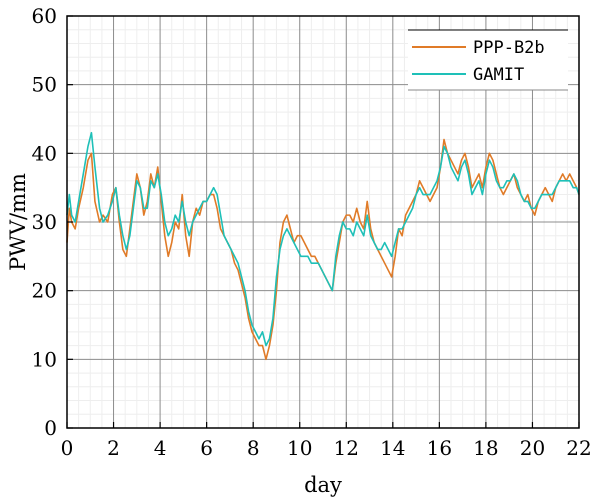  I want to click on x-tick-label: 22, so click(578, 448).